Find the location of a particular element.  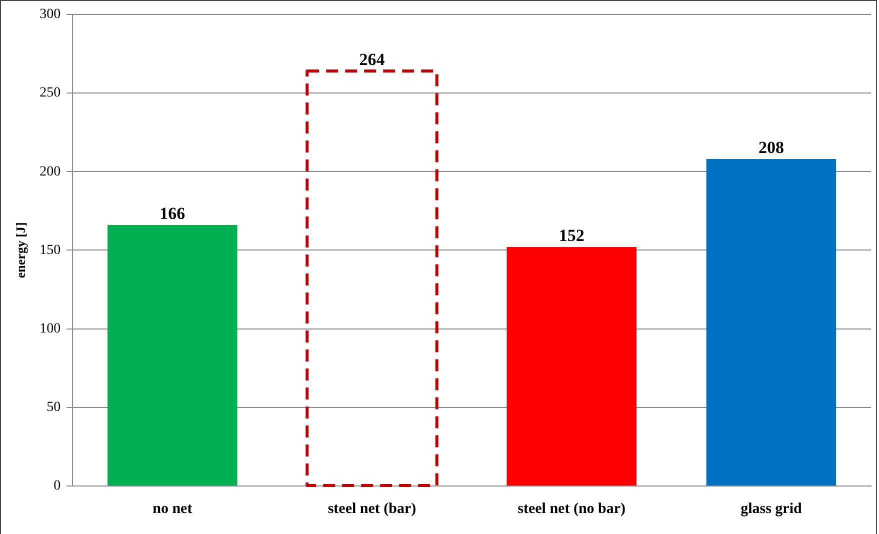

y-tick-label: 150 is located at coordinates (50, 250).